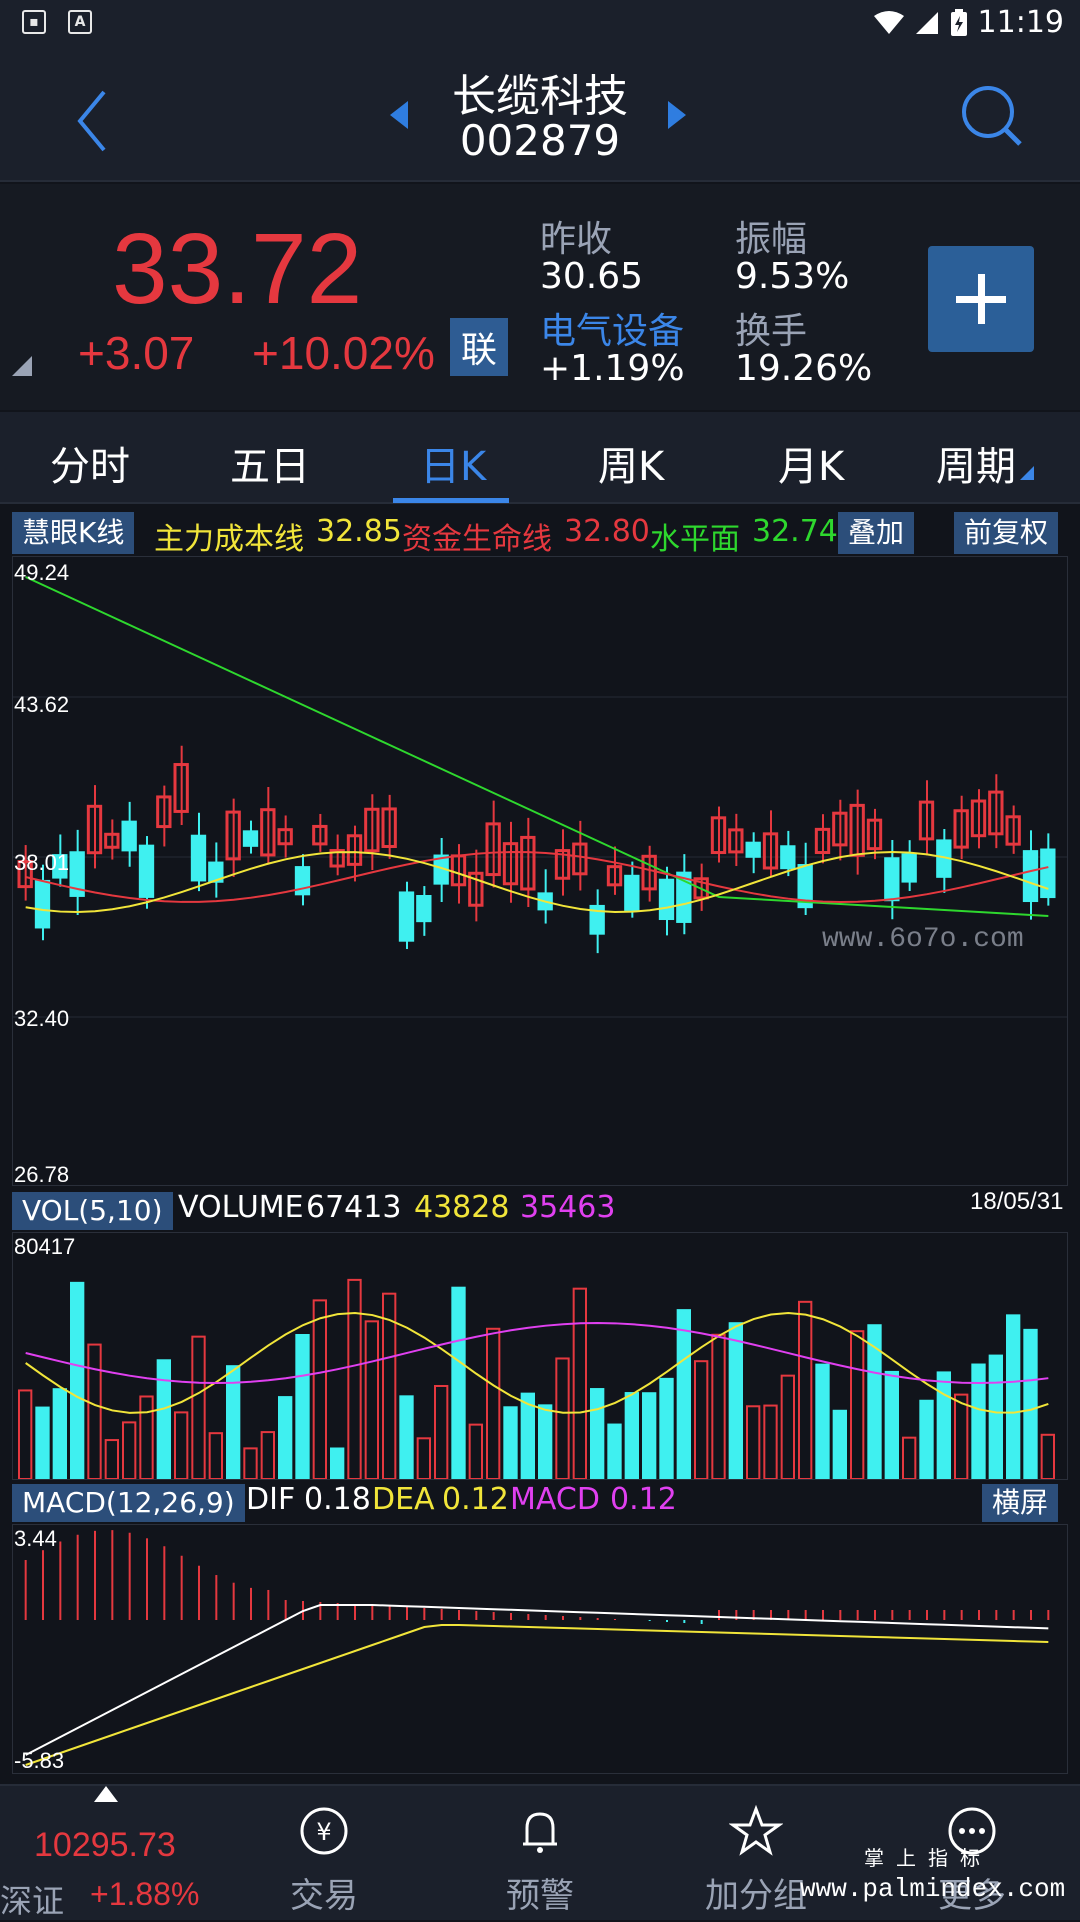  I want to click on macd-label: MACD, so click(555, 1499).